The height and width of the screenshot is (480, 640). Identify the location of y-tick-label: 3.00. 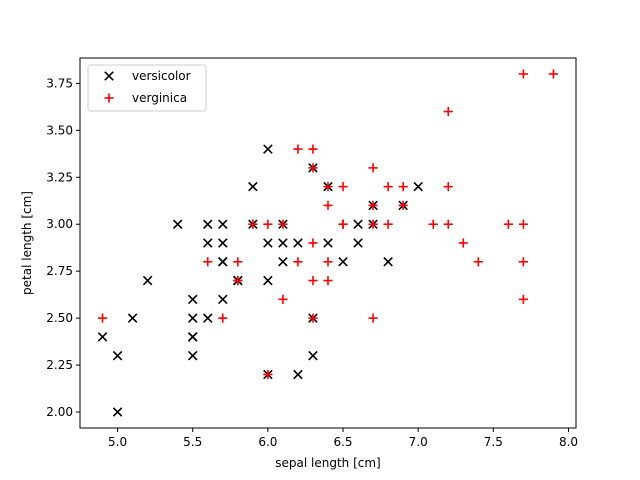
(59, 224).